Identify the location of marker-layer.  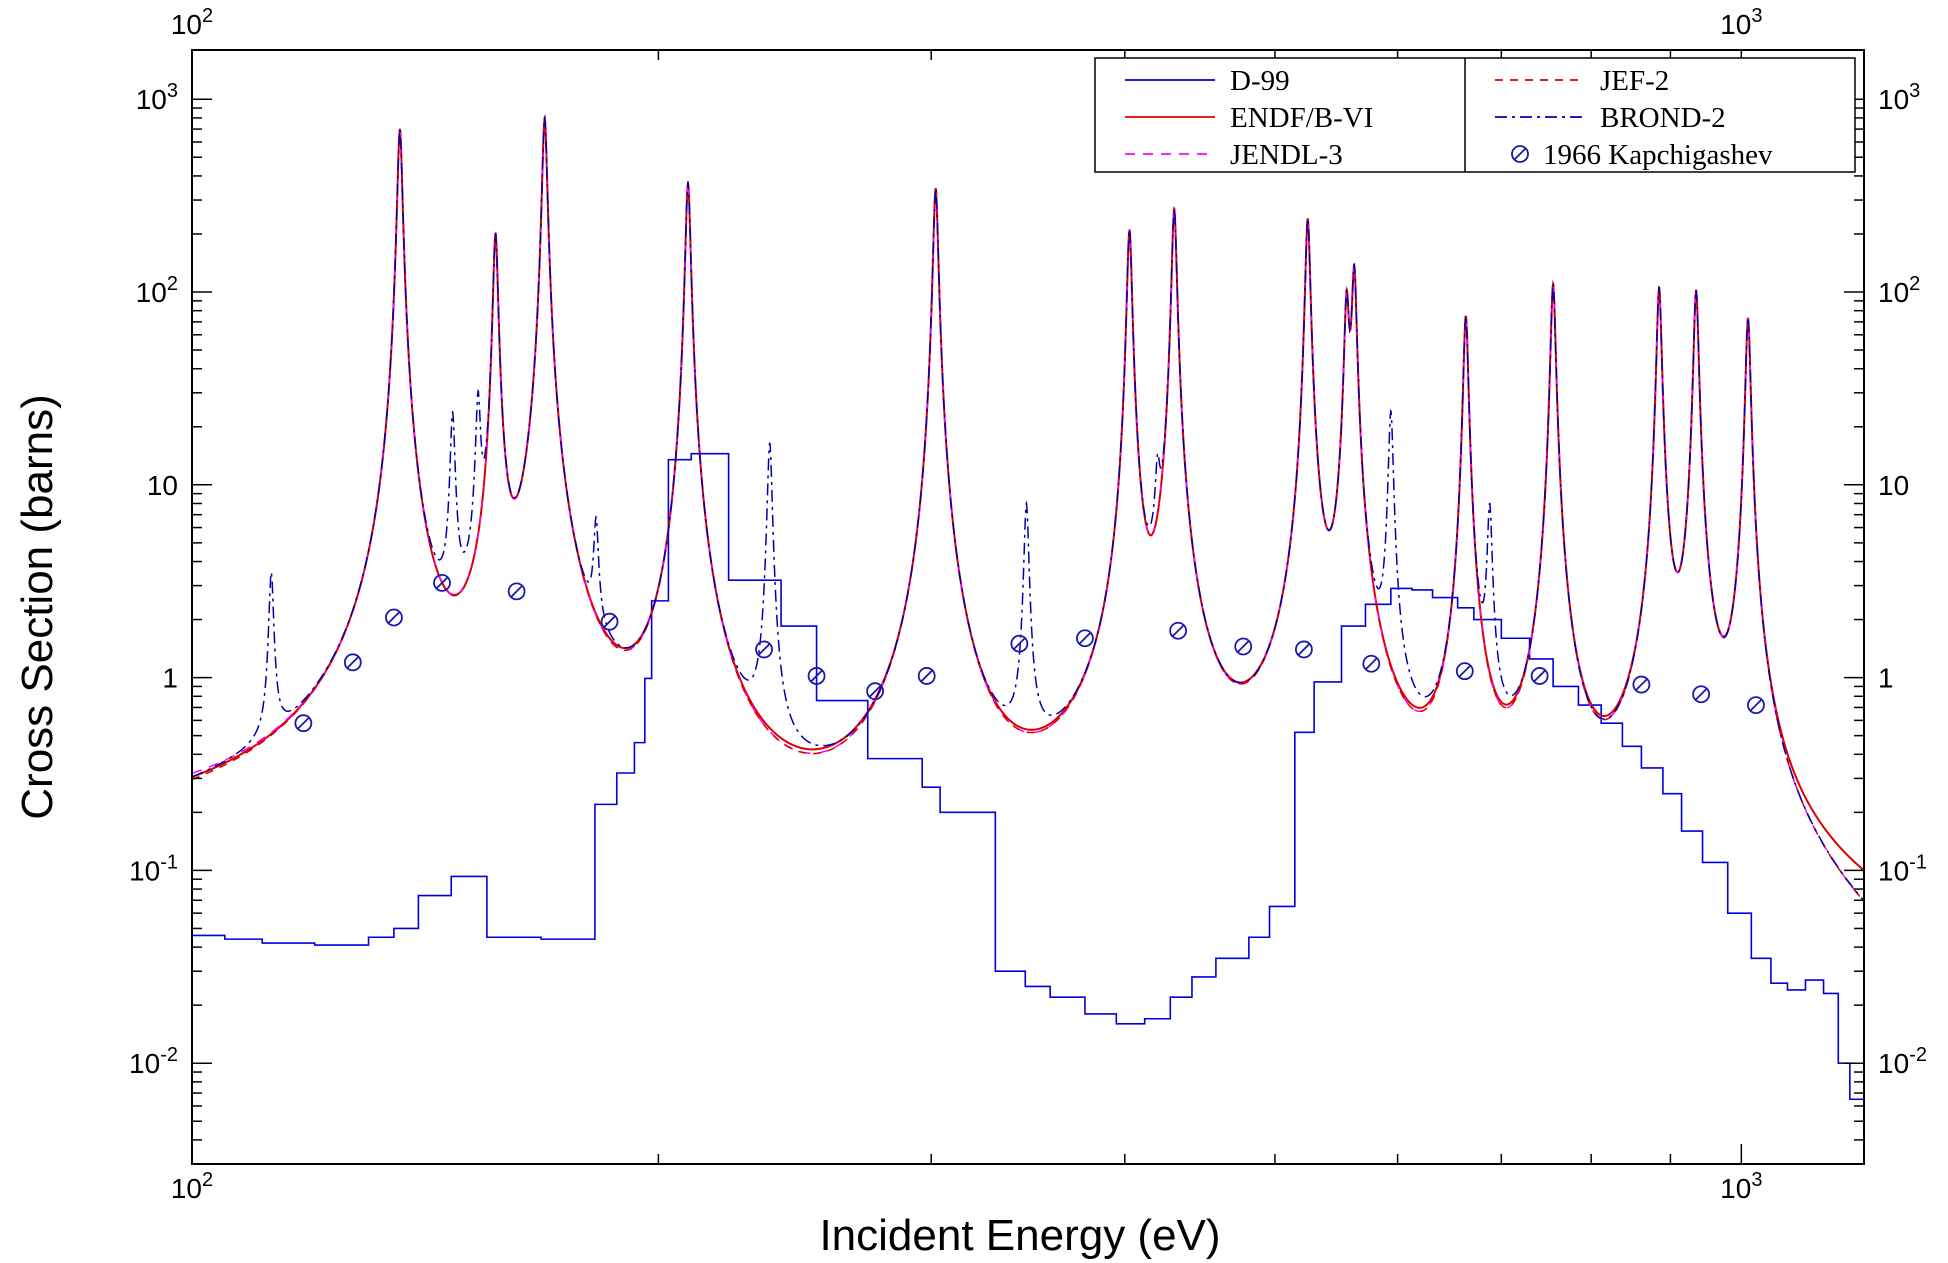
(1029, 653).